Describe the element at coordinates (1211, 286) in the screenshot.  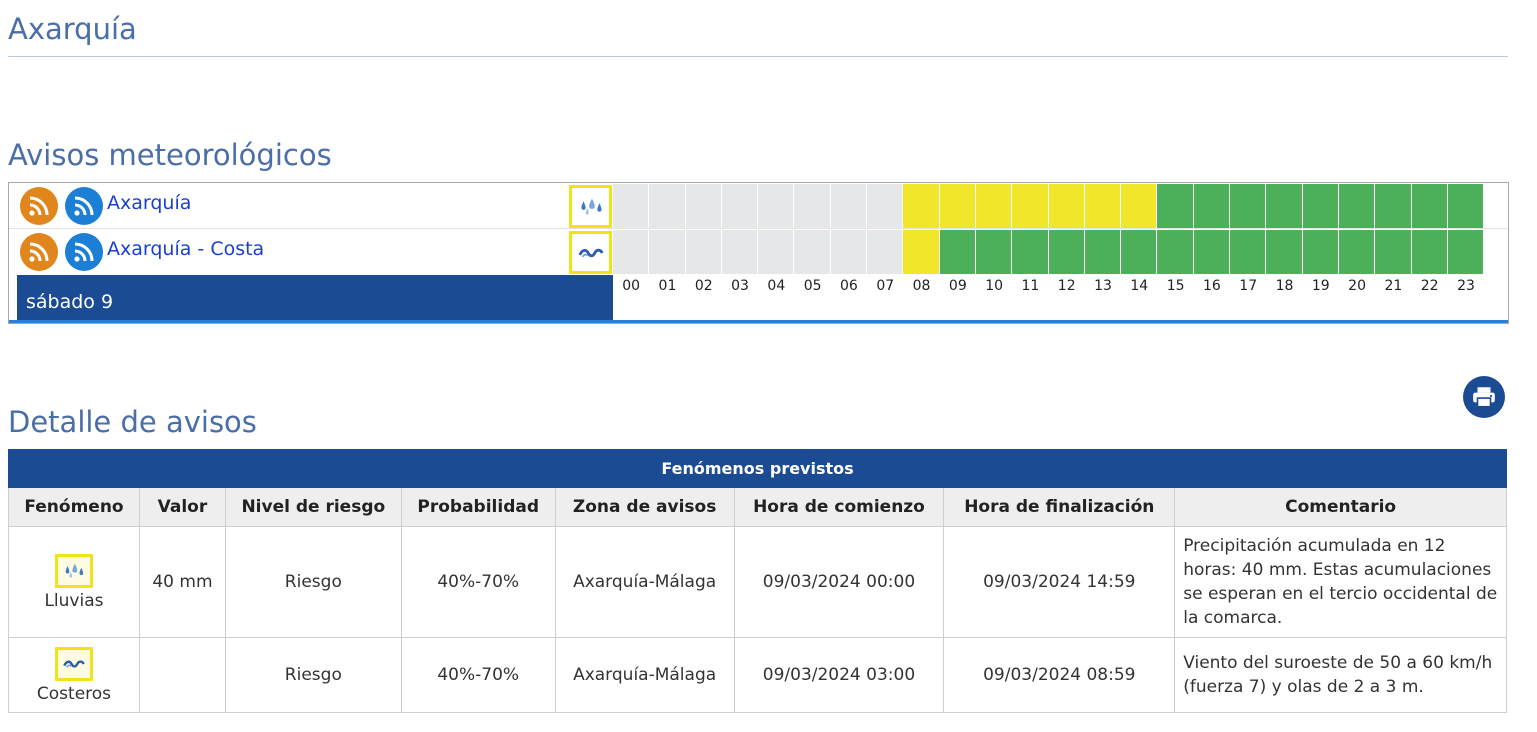
I see `hour-label: 16` at that location.